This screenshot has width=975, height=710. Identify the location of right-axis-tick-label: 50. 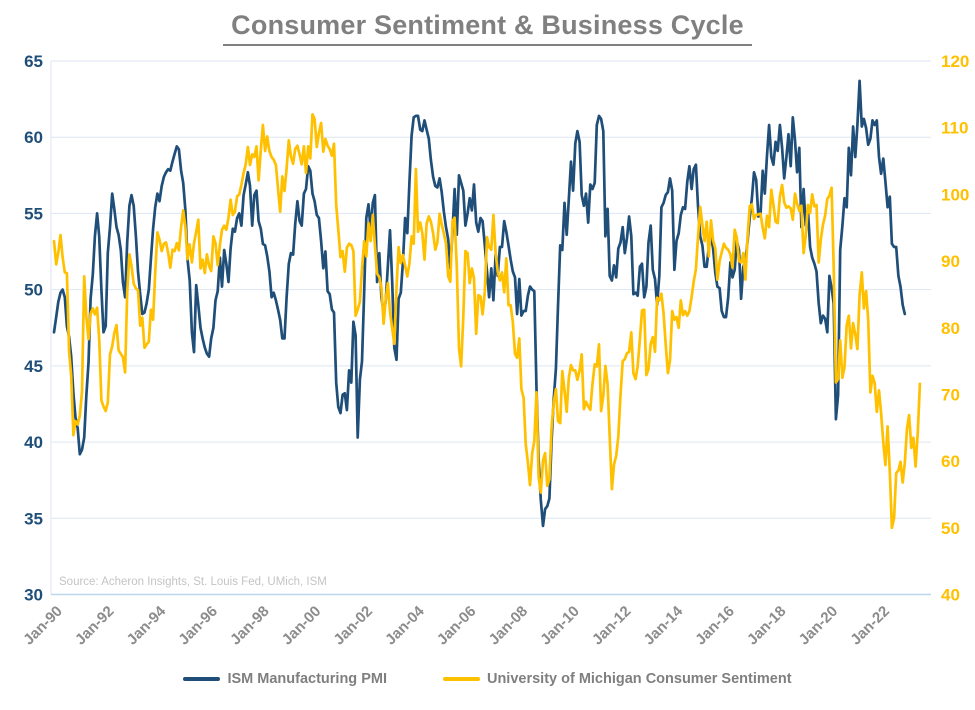
(950, 528).